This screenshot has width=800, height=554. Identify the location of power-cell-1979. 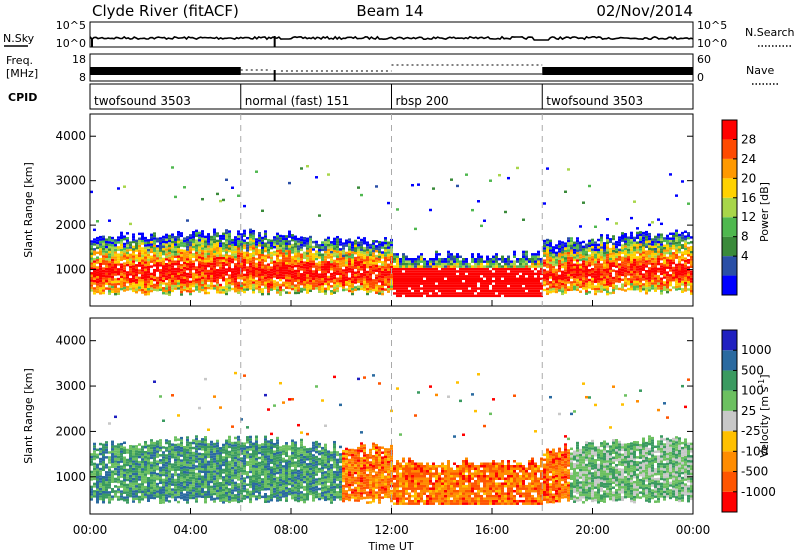
(361, 274).